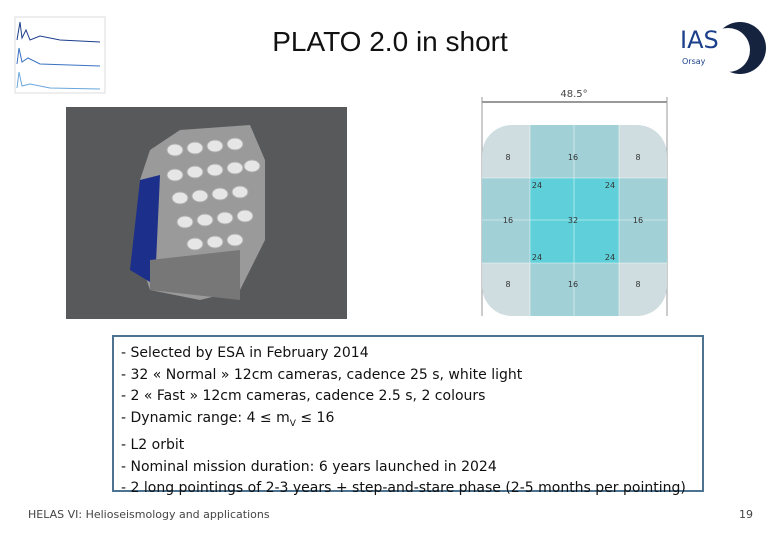 The height and width of the screenshot is (540, 780). What do you see at coordinates (573, 94) in the screenshot?
I see `angle-label: 48.5°` at bounding box center [573, 94].